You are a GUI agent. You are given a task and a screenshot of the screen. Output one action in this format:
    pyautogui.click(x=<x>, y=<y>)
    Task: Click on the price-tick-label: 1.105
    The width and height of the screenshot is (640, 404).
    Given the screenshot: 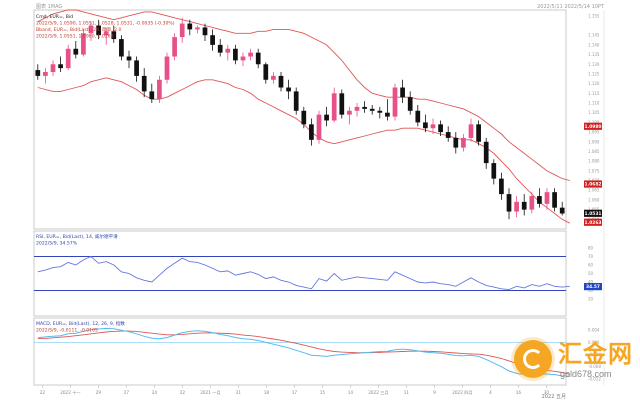 What is the action you would take?
    pyautogui.click(x=594, y=112)
    